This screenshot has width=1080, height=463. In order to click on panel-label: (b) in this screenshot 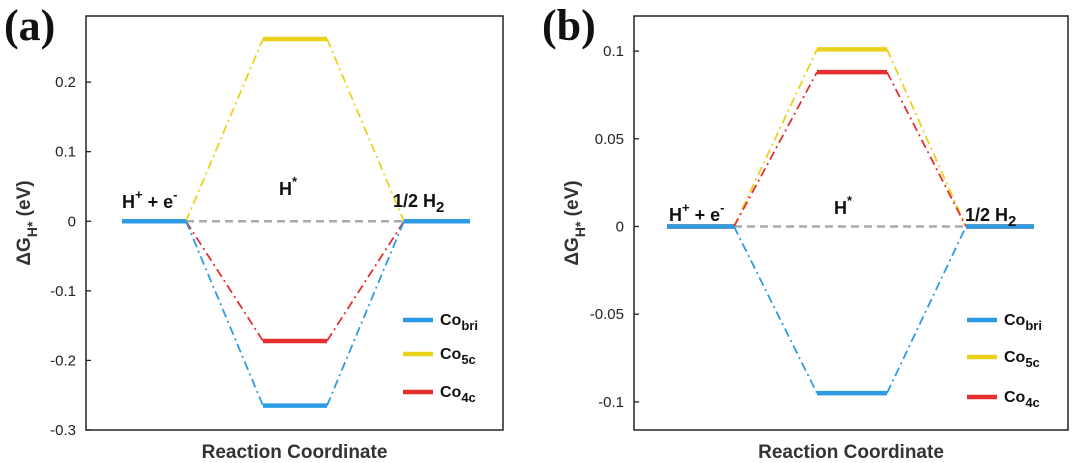, I will do `click(569, 25)`.